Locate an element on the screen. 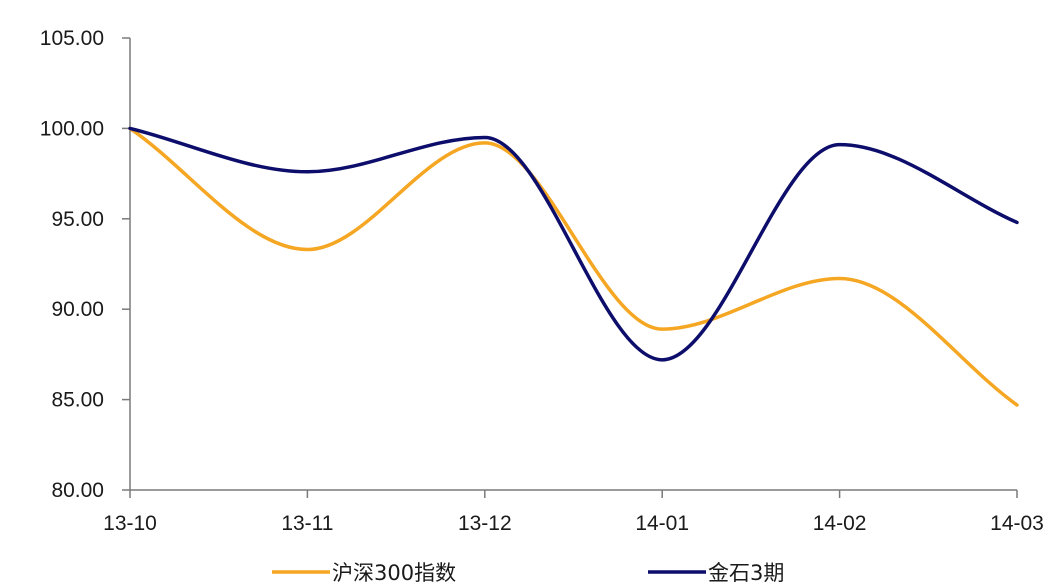 This screenshot has width=1054, height=585. legend: 沪深300指数 金石3期 is located at coordinates (528, 573).